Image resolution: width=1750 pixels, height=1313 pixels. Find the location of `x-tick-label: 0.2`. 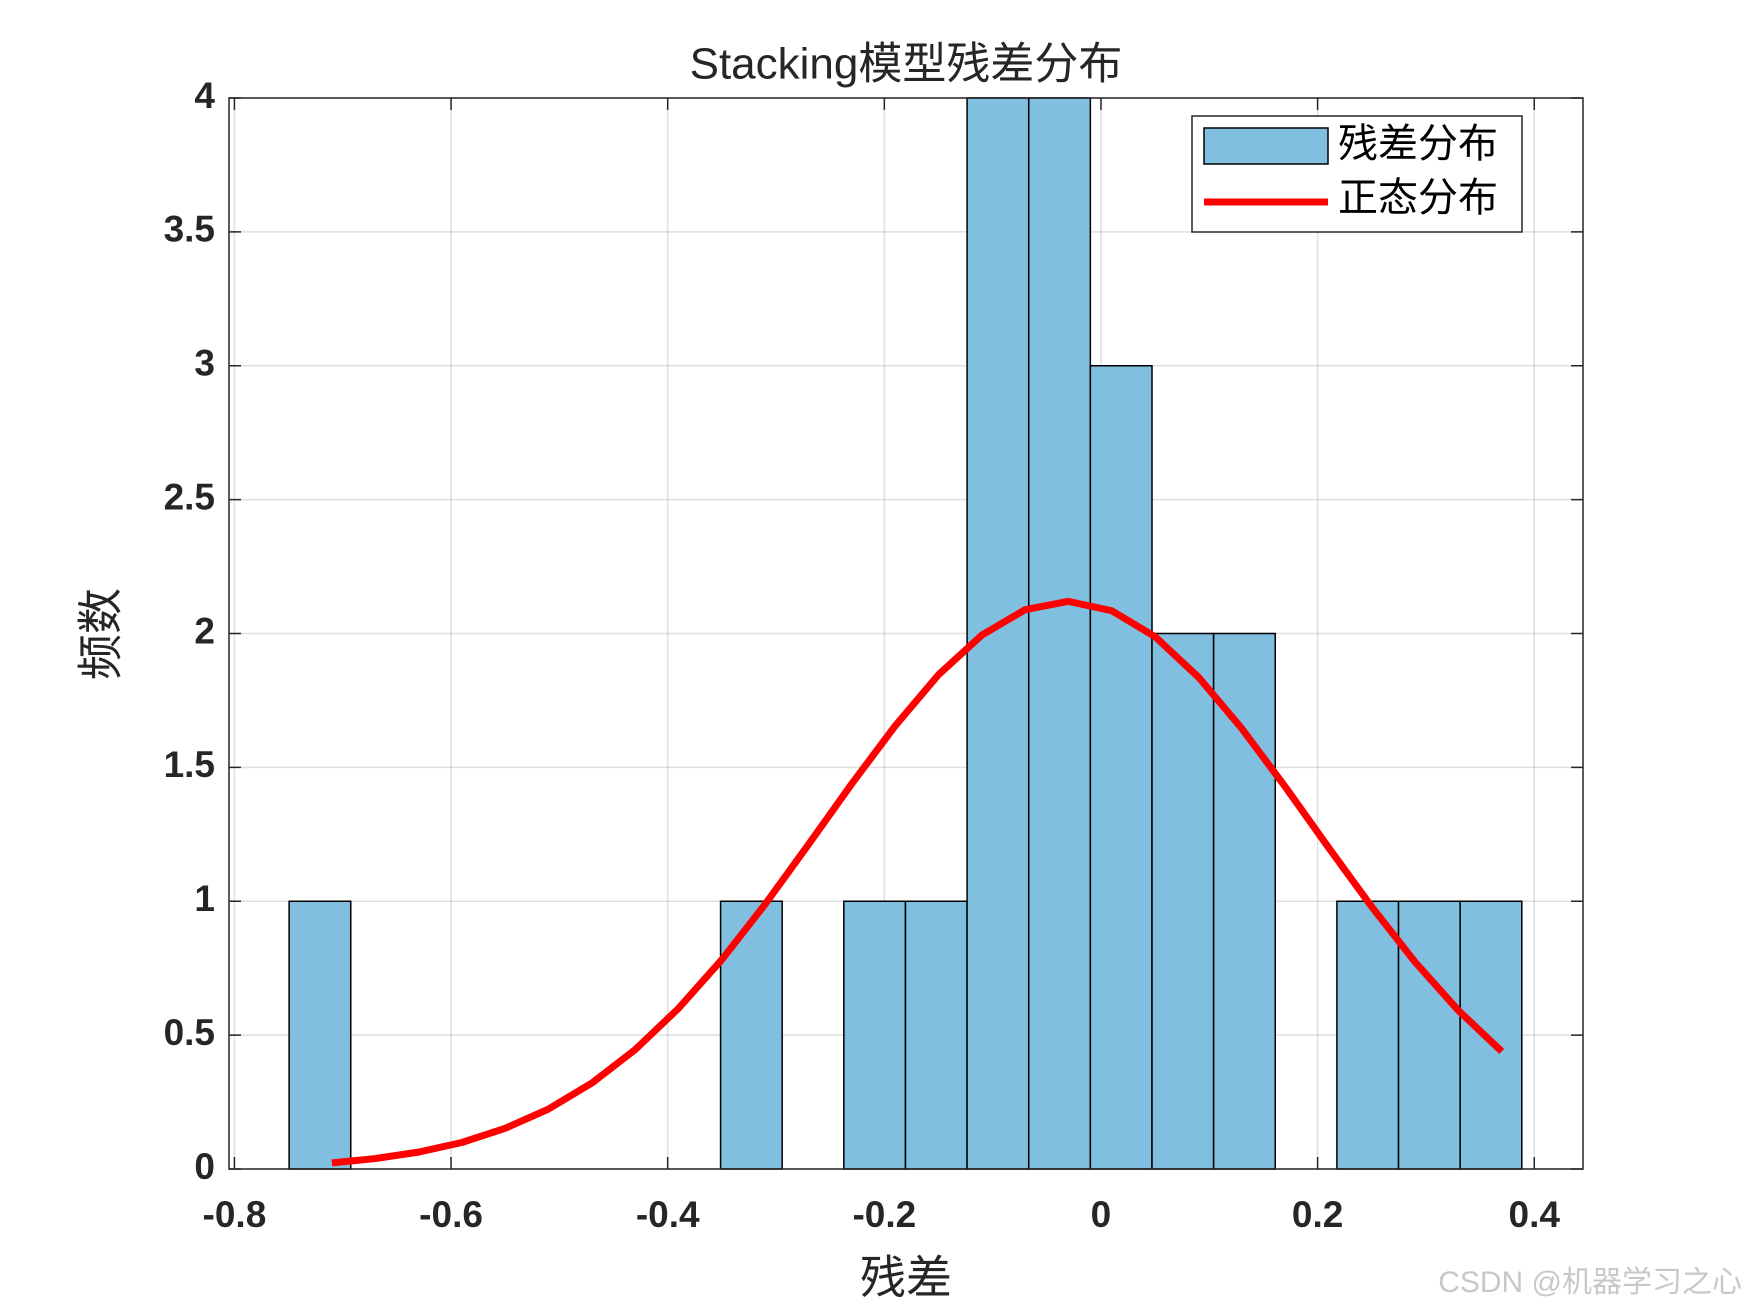

x-tick-label: 0.2 is located at coordinates (1317, 1214).